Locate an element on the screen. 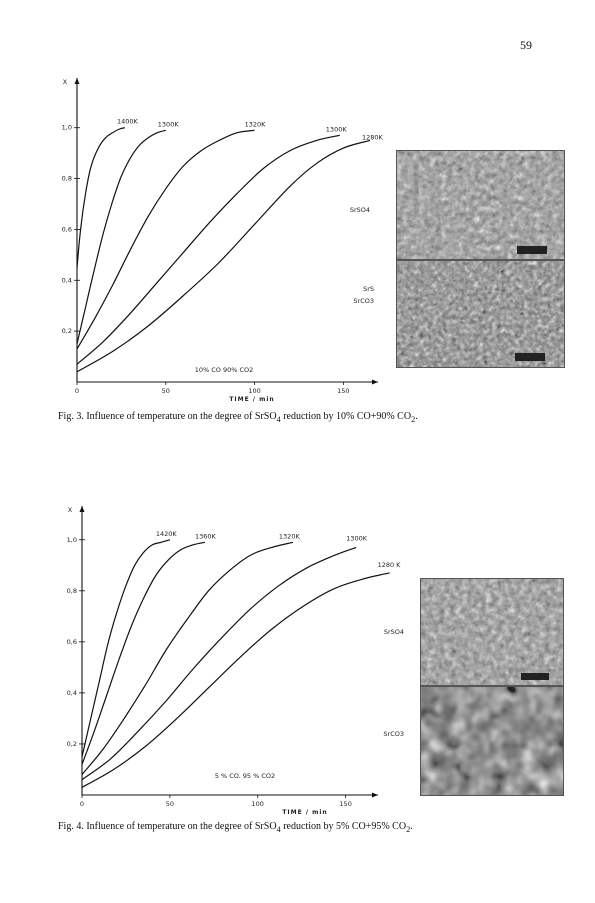  series-label: 1280 K is located at coordinates (390, 565).